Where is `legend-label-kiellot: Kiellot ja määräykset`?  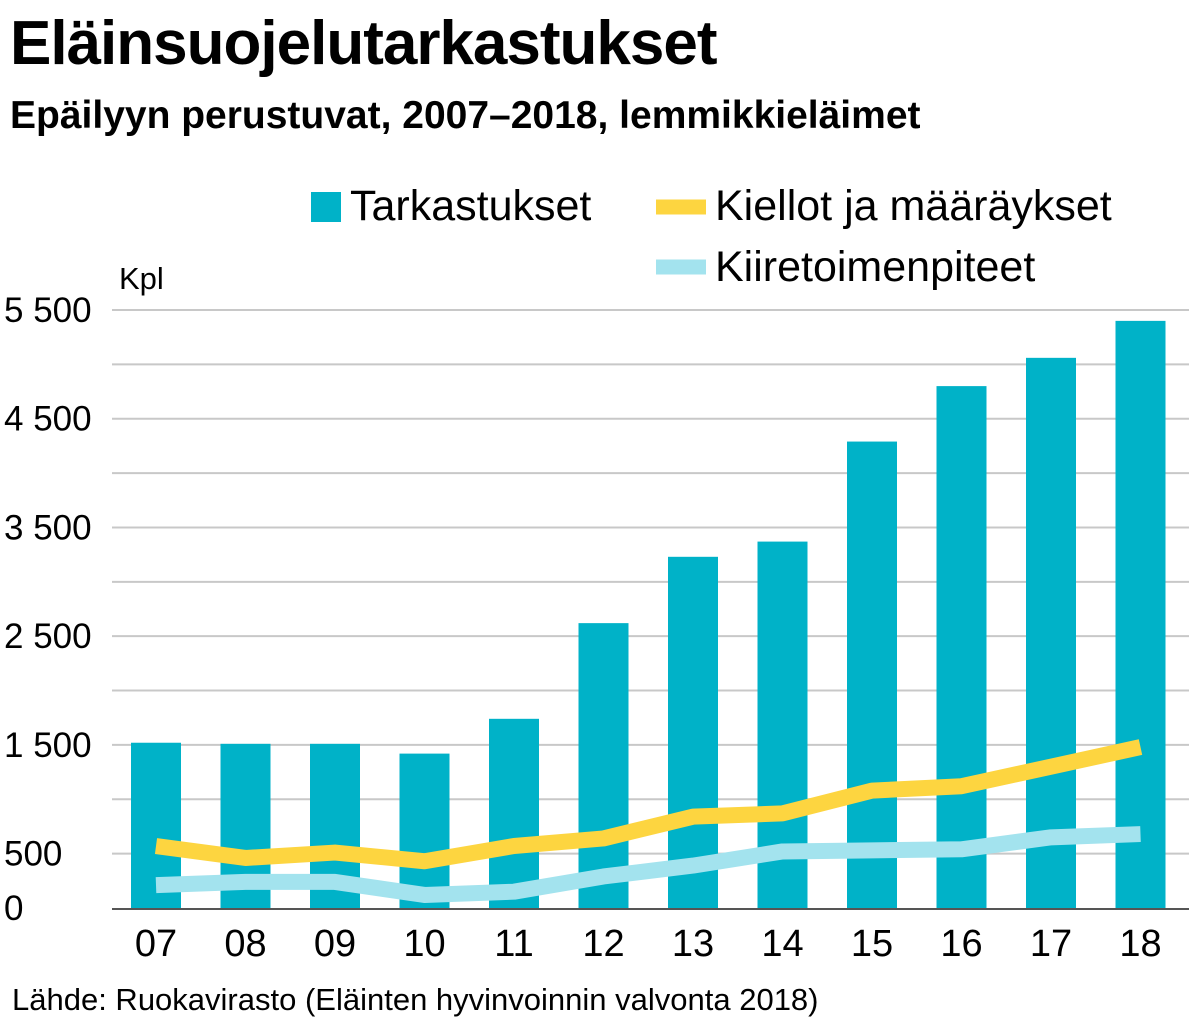 legend-label-kiellot: Kiellot ja määräykset is located at coordinates (913, 206).